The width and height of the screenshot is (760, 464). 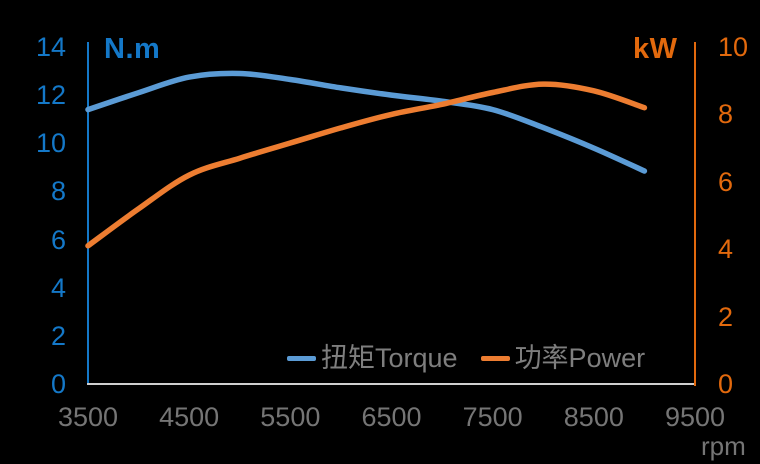 What do you see at coordinates (50, 95) in the screenshot?
I see `left-axis-tick-label: 12` at bounding box center [50, 95].